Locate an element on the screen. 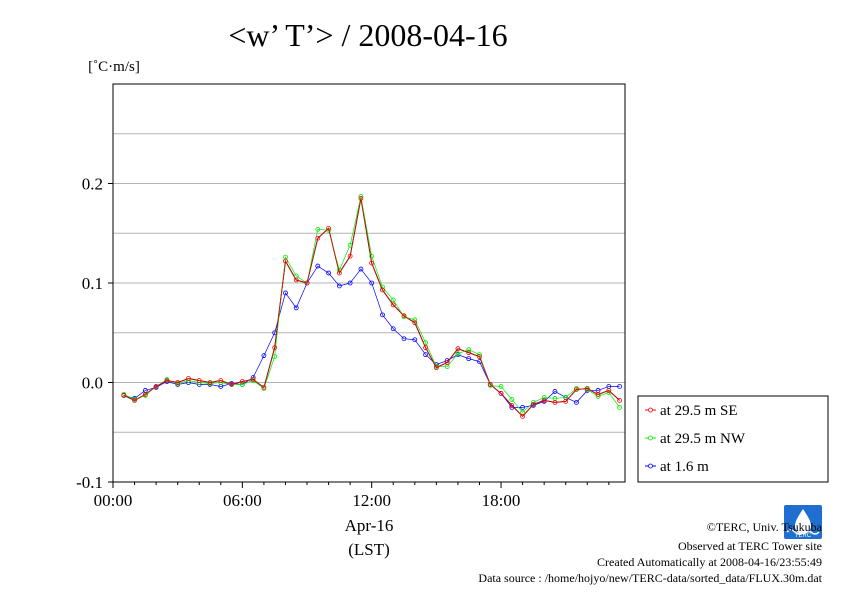 The image size is (842, 595). y-axis-unit-label: [˚C·m/s] is located at coordinates (114, 67).